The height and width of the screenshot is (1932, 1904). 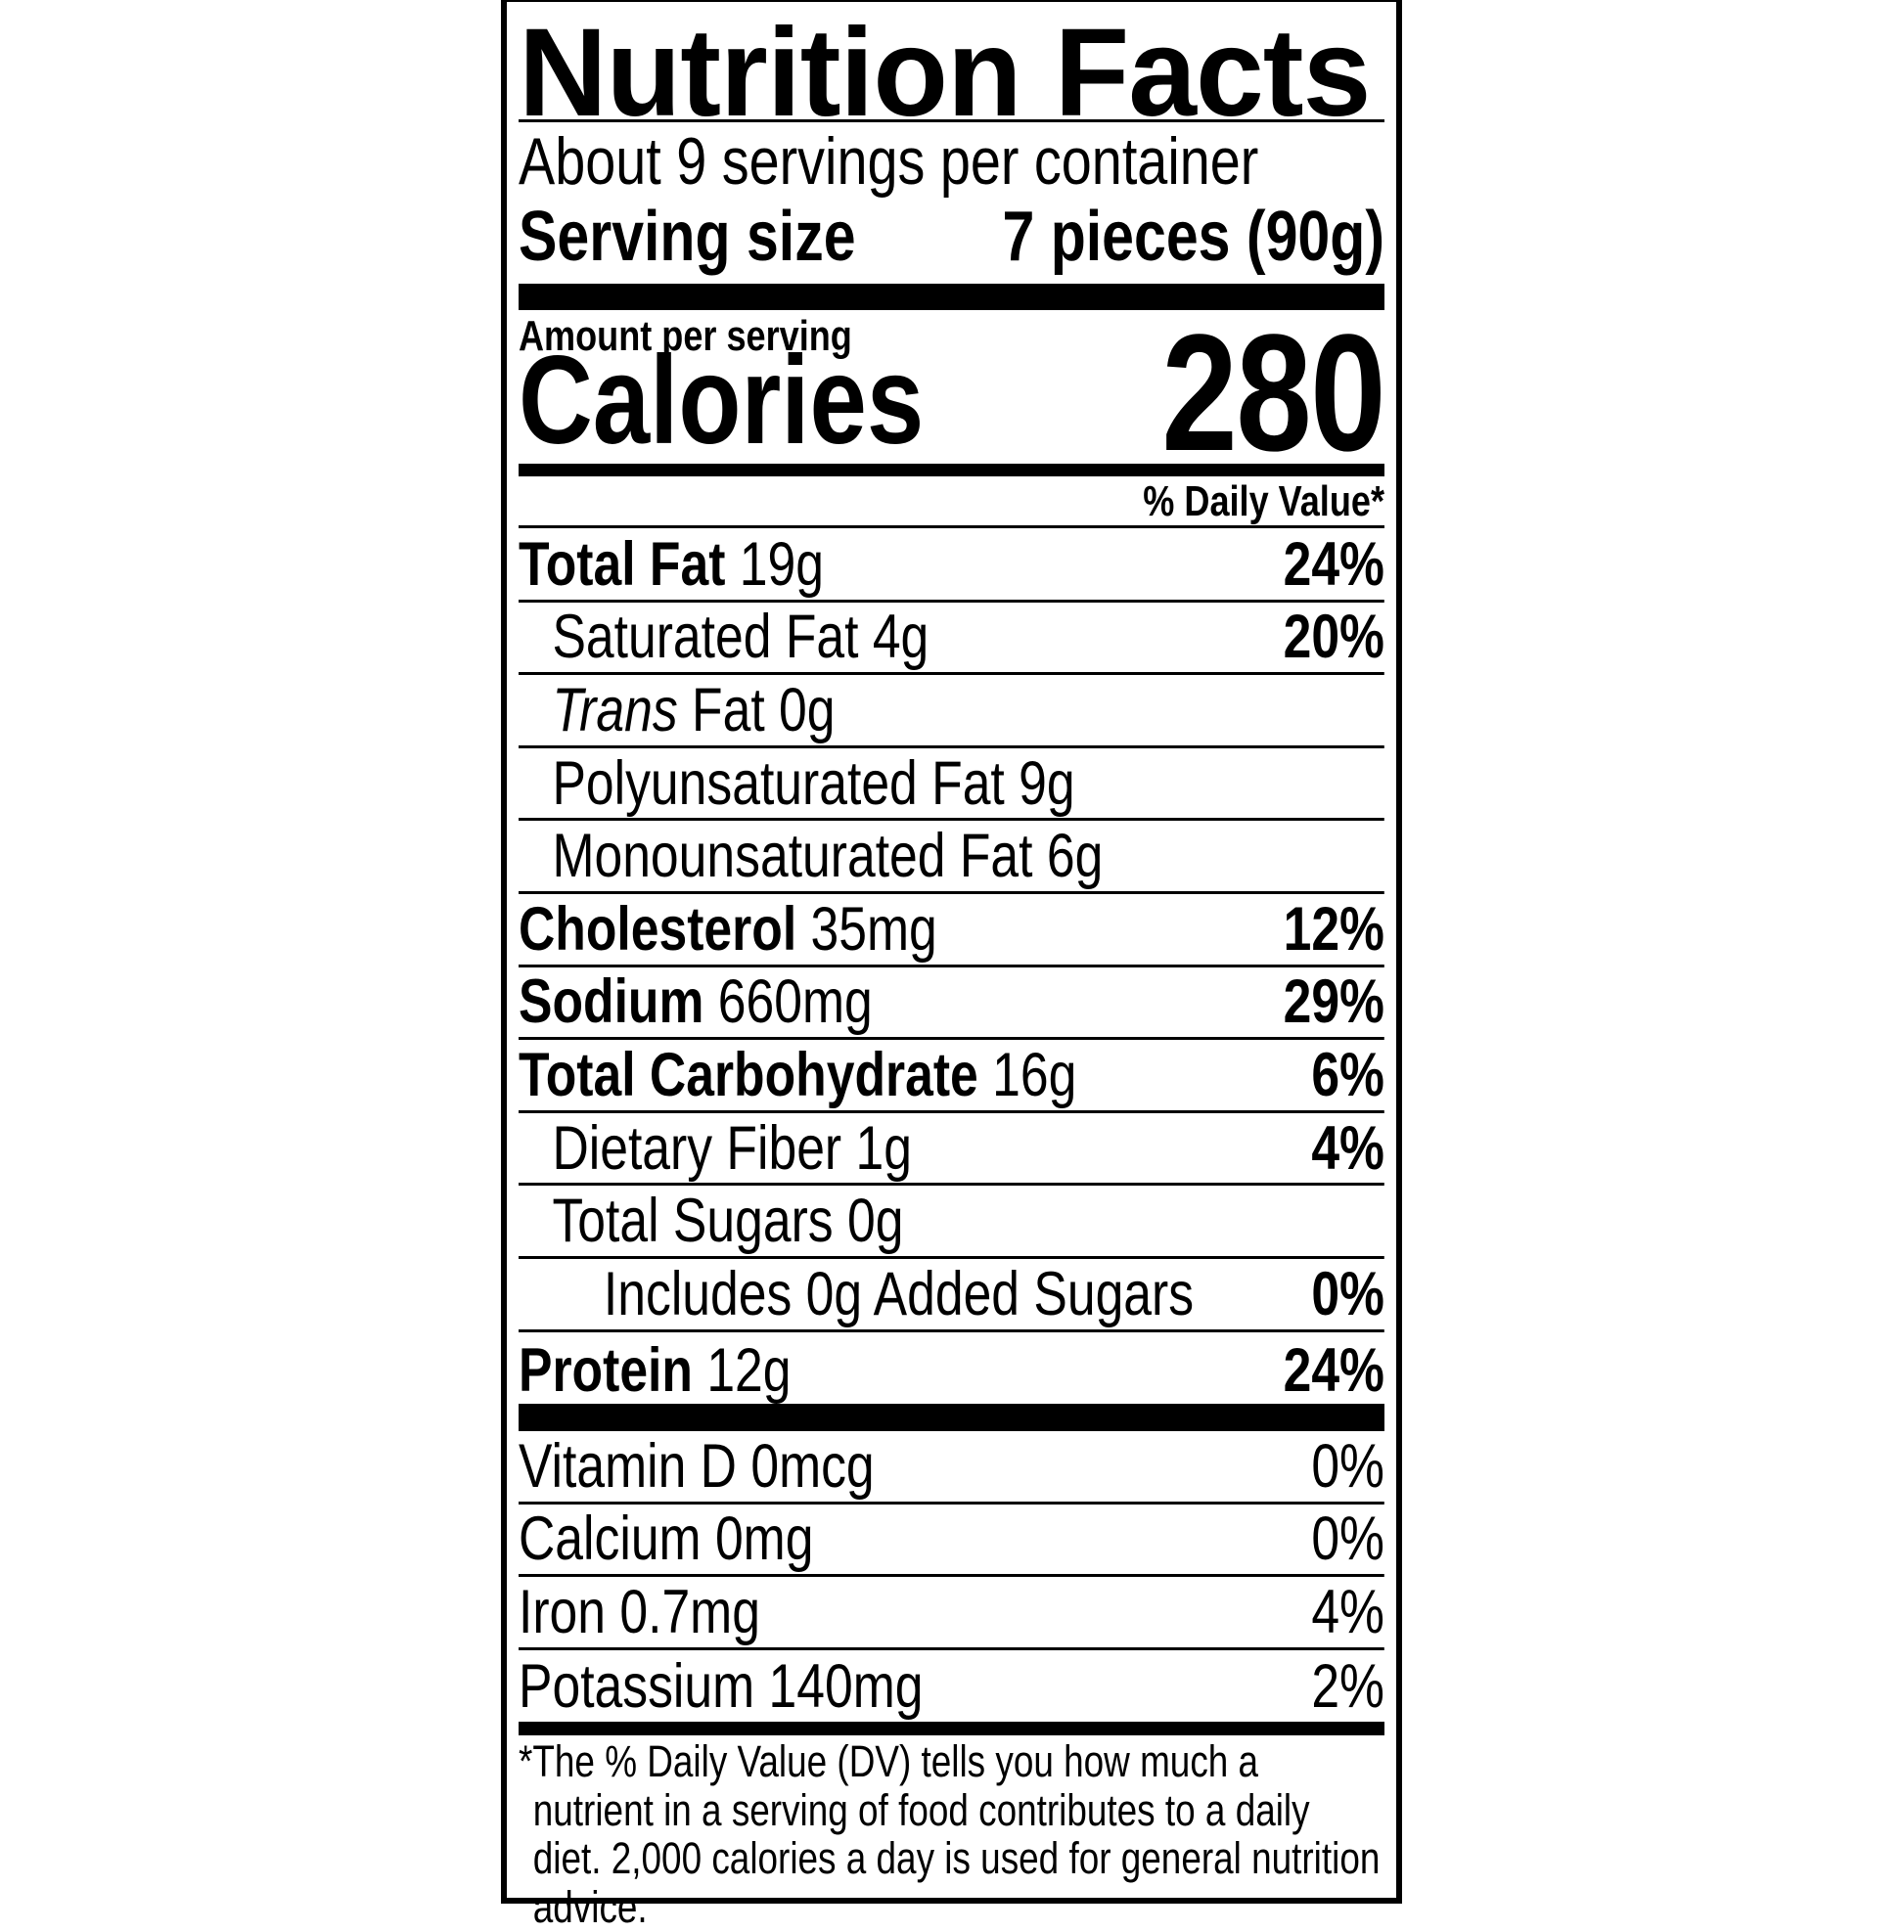 What do you see at coordinates (883, 1148) in the screenshot?
I see `nutrient-amount: 1g` at bounding box center [883, 1148].